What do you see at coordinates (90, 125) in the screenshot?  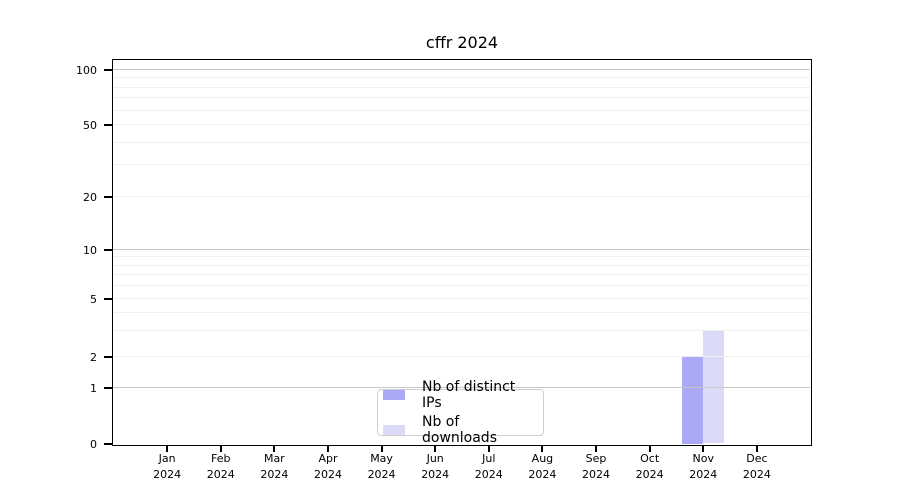 I see `y-tick-label: 50` at bounding box center [90, 125].